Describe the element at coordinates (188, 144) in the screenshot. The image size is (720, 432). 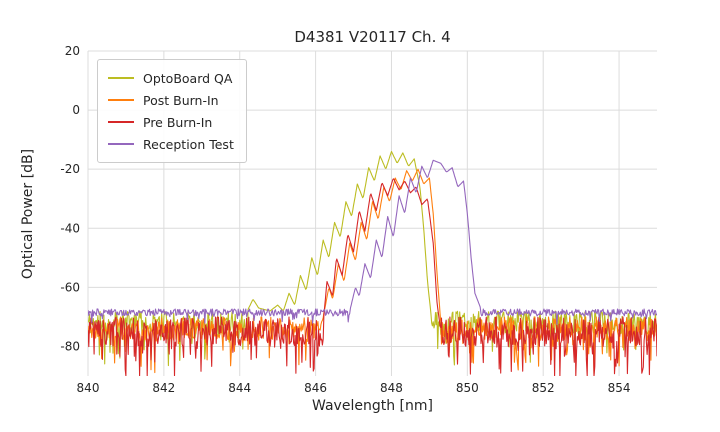
I see `legend-label: Reception Test` at that location.